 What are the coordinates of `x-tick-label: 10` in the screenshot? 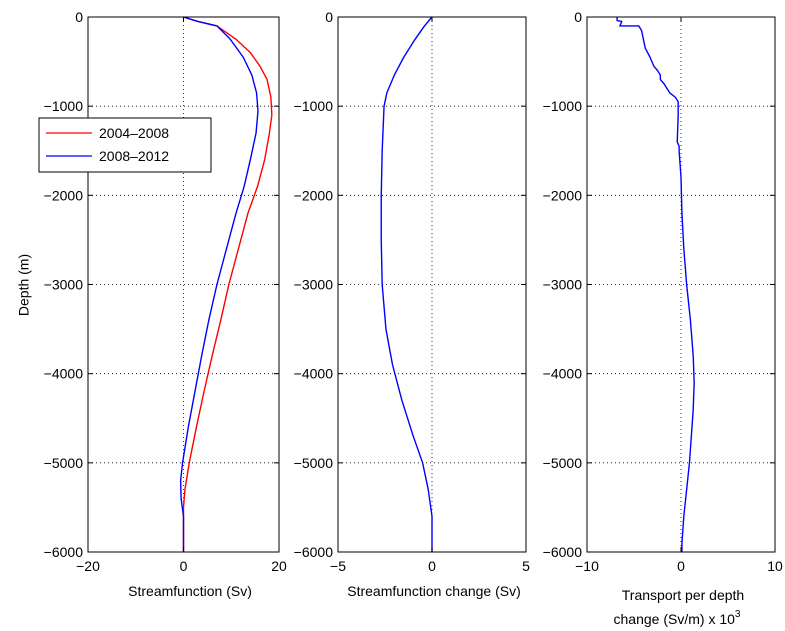 It's located at (775, 566).